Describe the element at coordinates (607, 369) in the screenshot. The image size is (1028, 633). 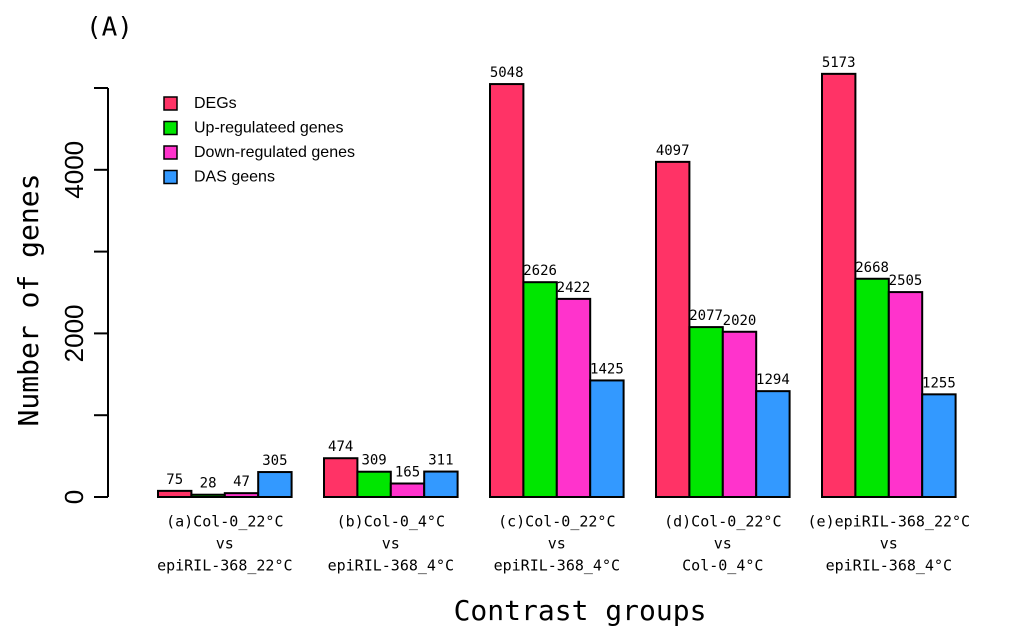
I see `value-label: 1425` at that location.